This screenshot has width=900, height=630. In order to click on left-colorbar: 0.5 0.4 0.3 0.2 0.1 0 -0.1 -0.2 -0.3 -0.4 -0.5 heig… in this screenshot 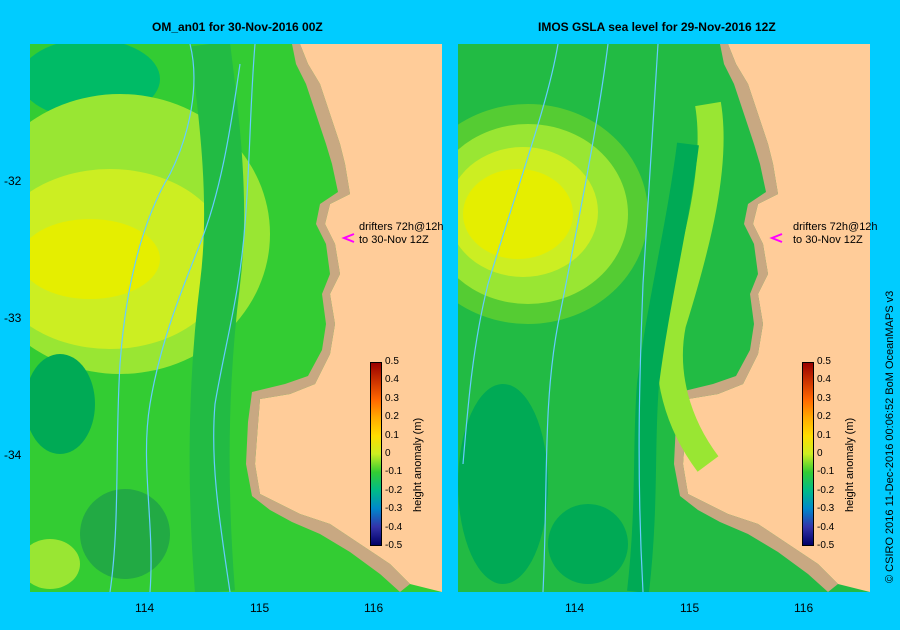, I will do `click(405, 453)`.